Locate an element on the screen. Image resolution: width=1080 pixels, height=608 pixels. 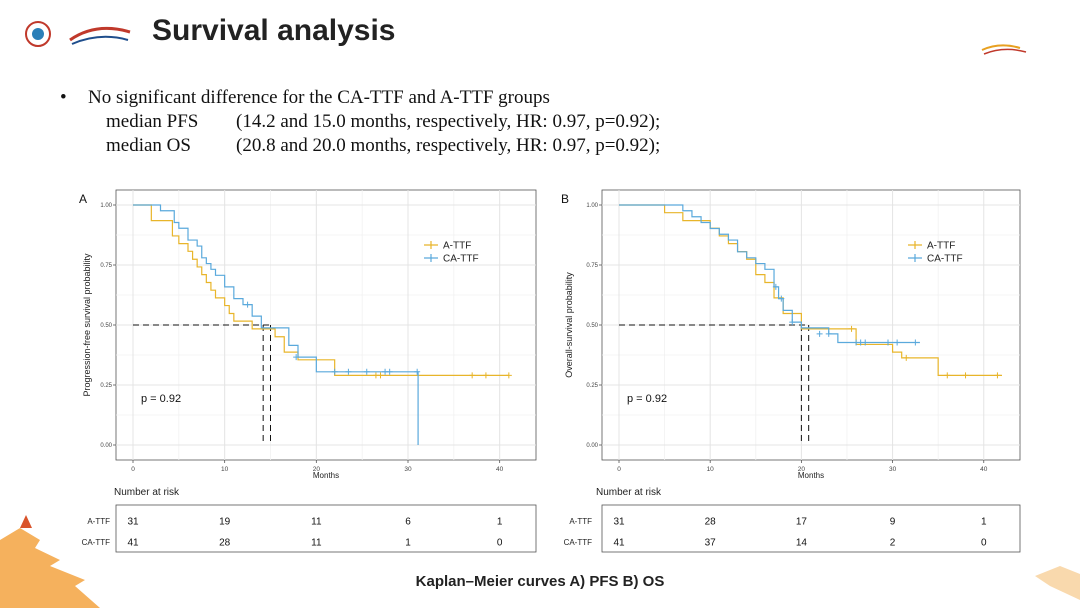
asno-logo is located at coordinates (40, 35).